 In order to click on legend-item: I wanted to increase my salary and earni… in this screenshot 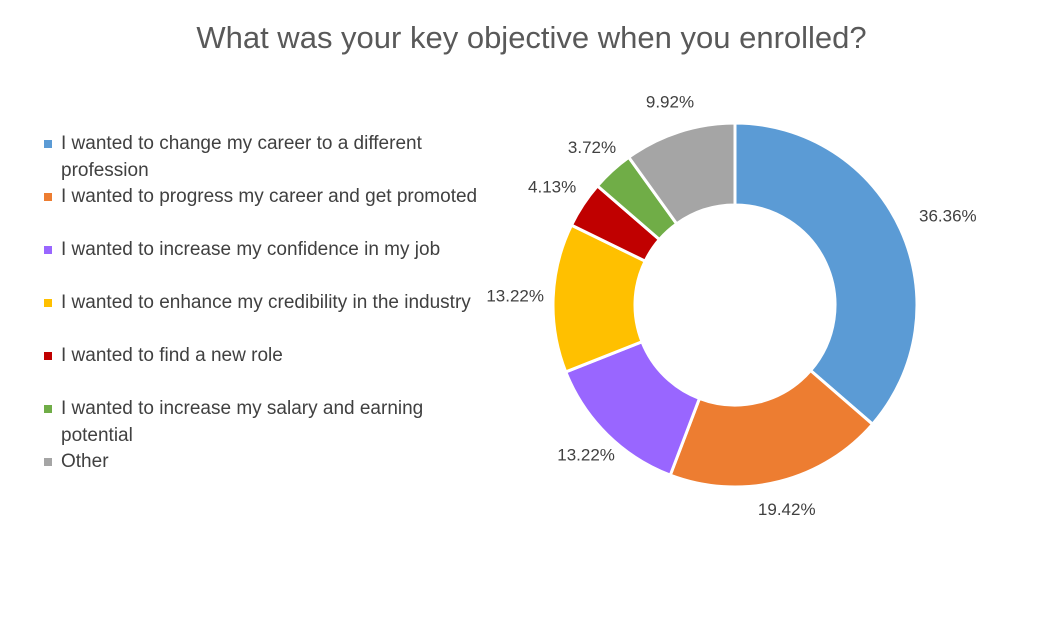, I will do `click(264, 421)`.